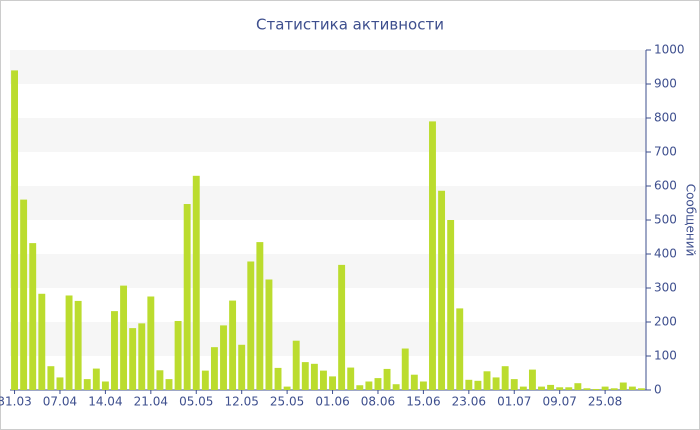 This screenshot has height=430, width=700. What do you see at coordinates (665, 84) in the screenshot?
I see `y-tick-label: 900` at bounding box center [665, 84].